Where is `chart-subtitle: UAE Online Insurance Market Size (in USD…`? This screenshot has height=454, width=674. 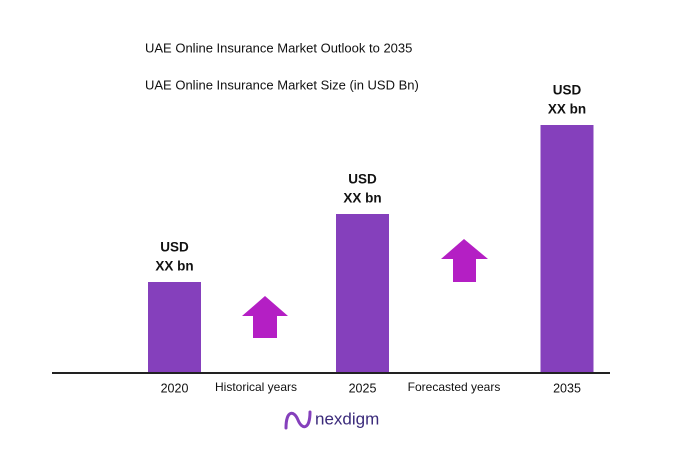 chart-subtitle: UAE Online Insurance Market Size (in USD… is located at coordinates (282, 84).